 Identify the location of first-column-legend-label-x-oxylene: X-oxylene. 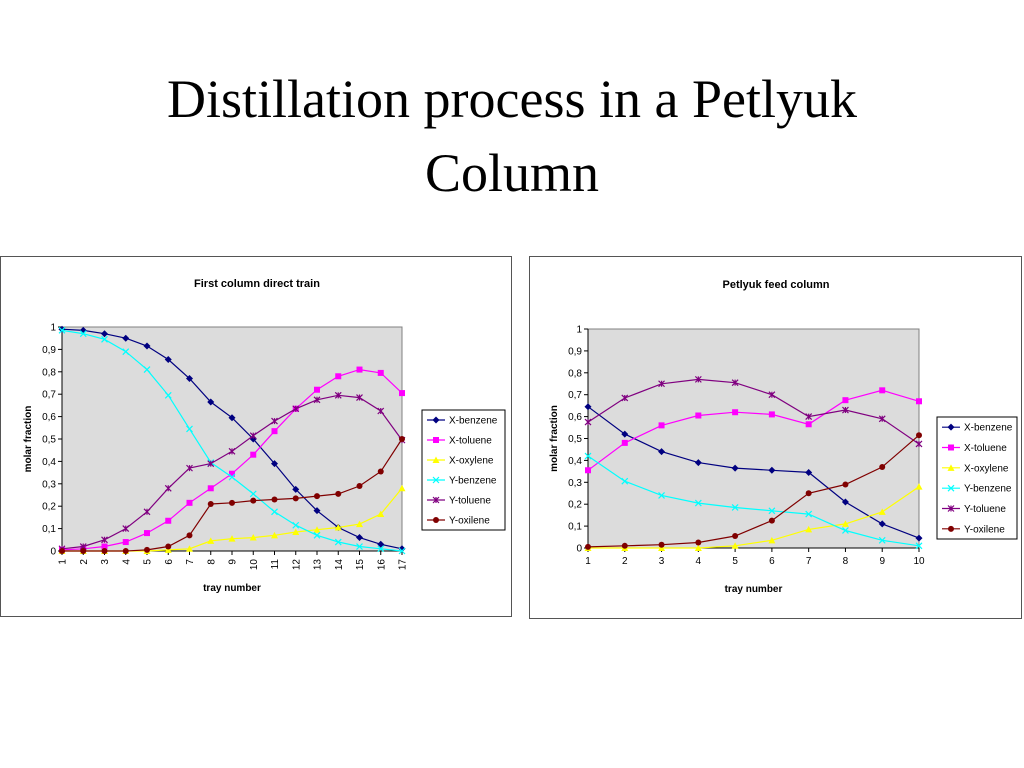
(471, 461).